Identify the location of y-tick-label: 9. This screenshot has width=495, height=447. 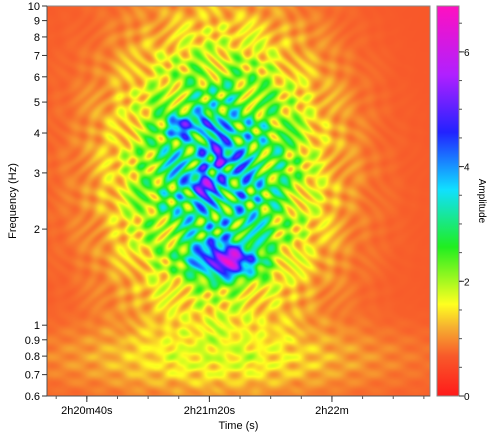
(37, 22).